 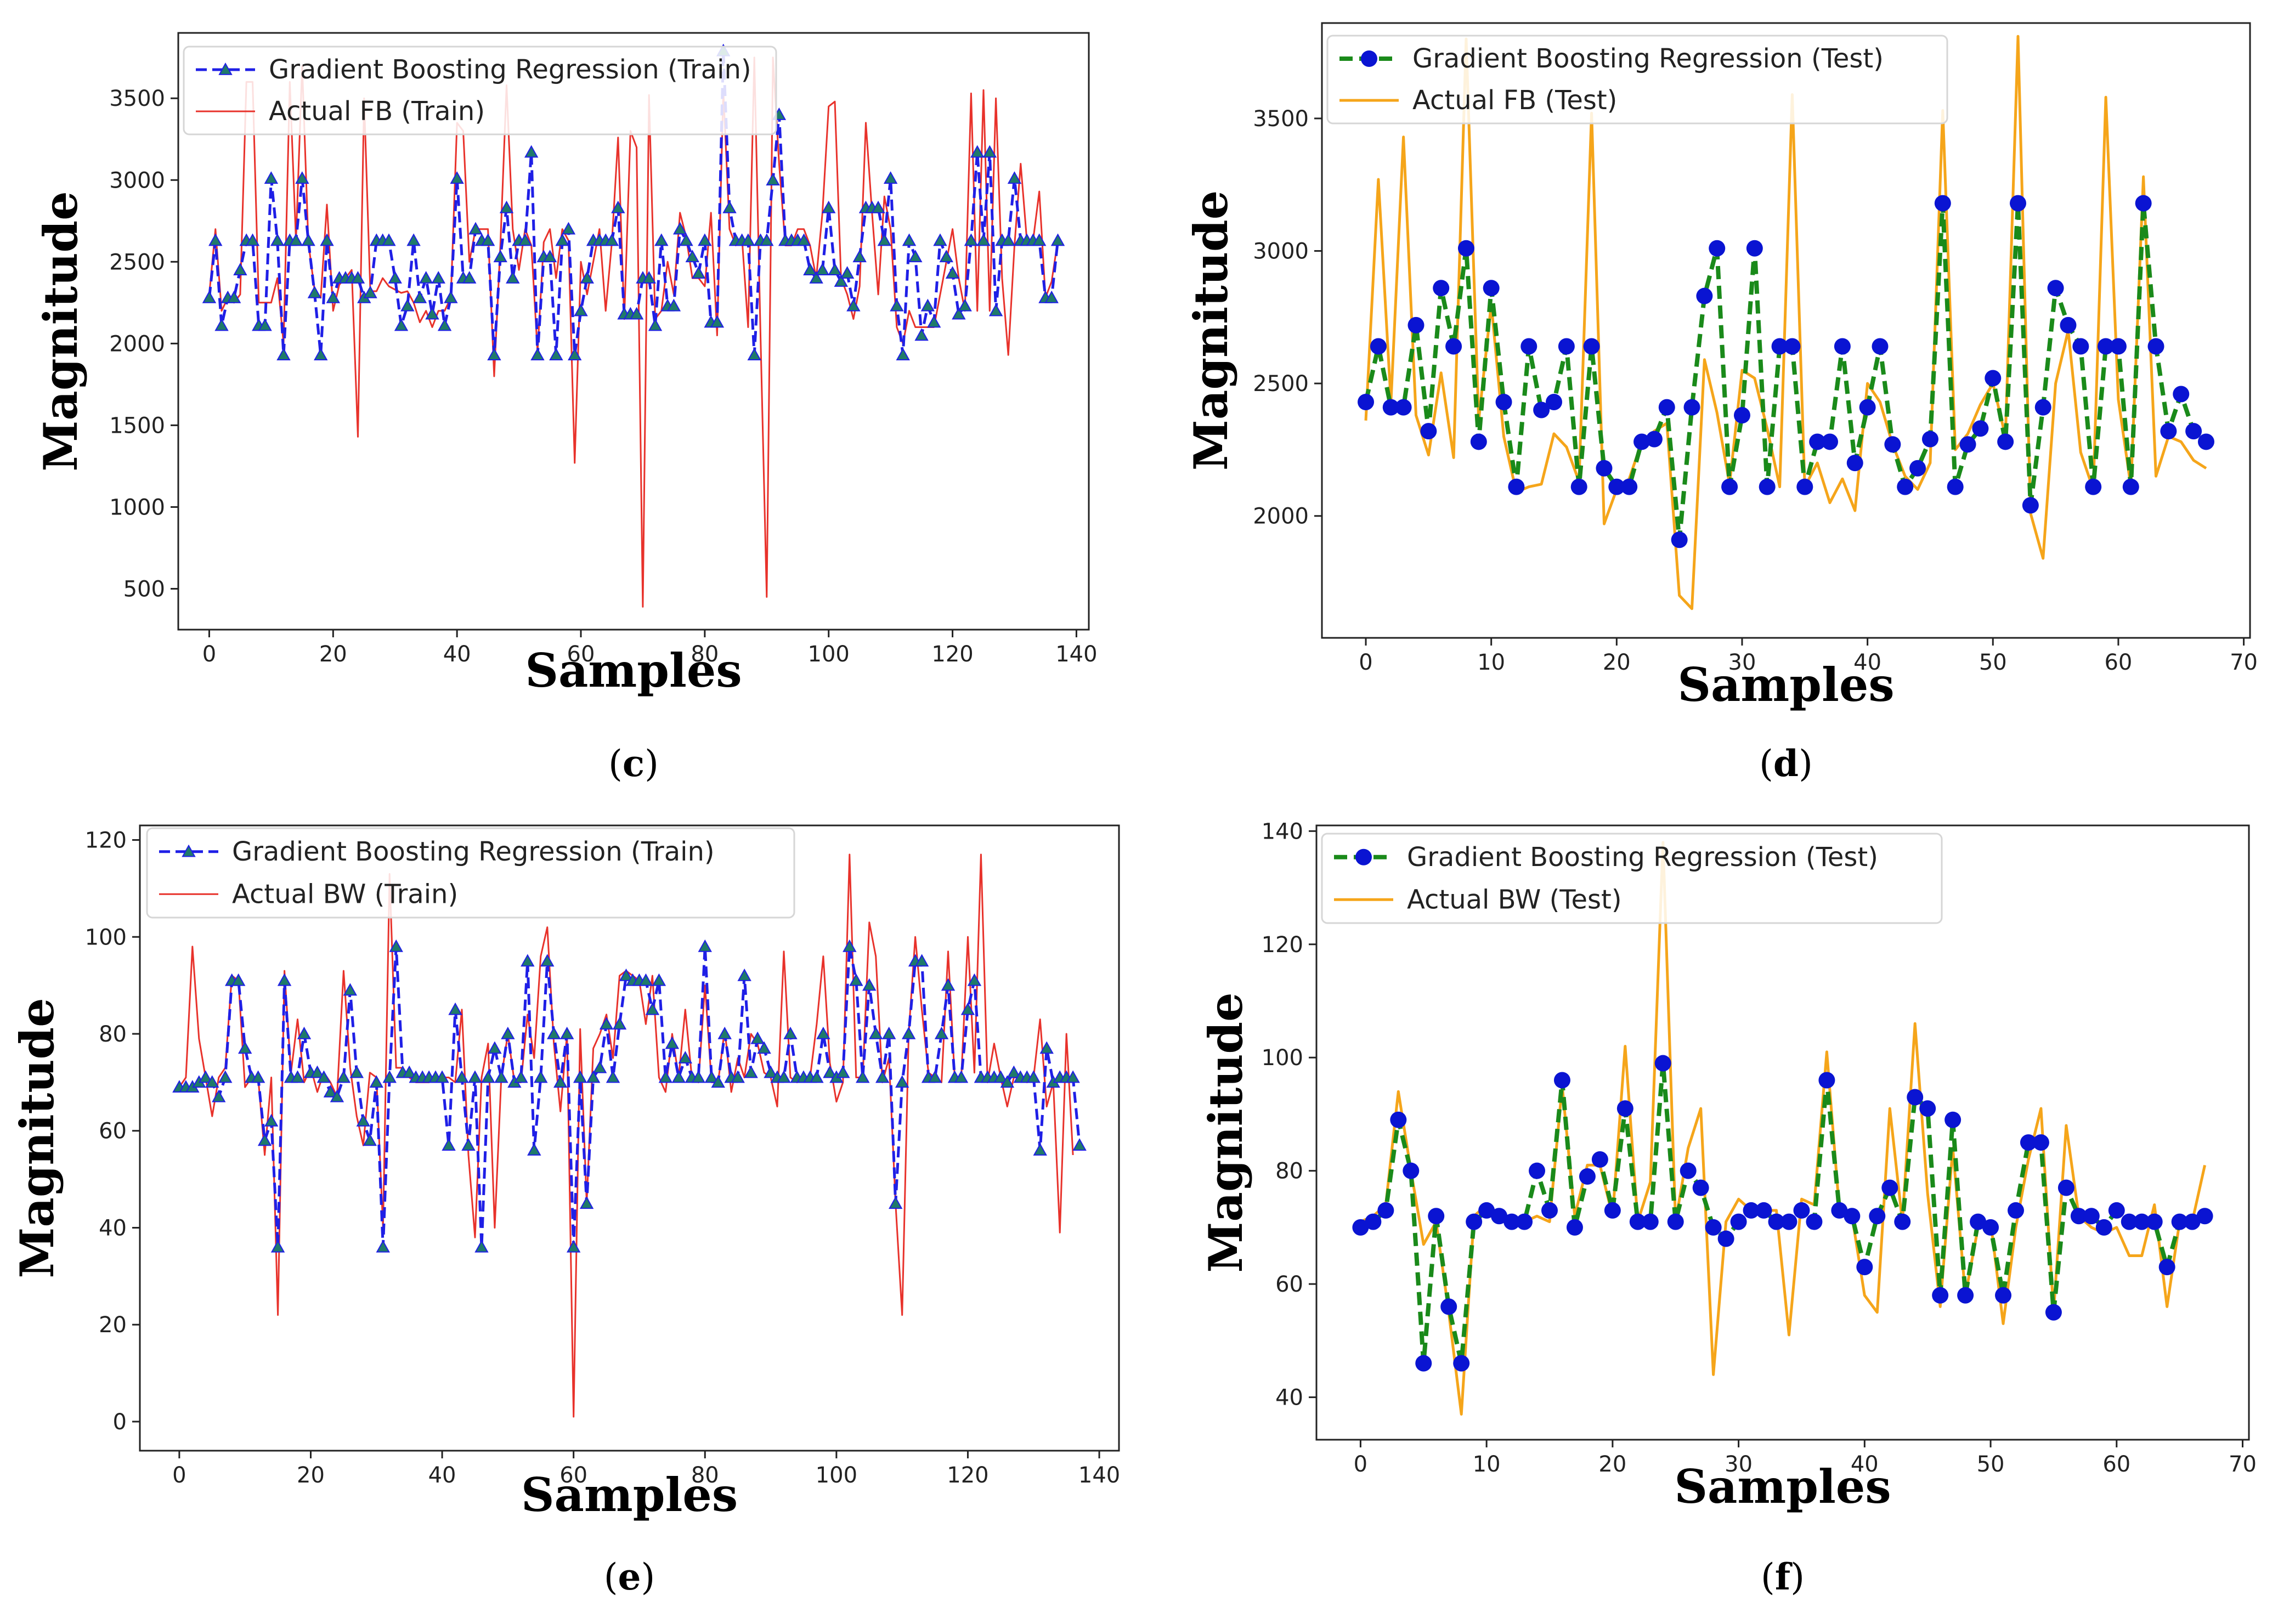 I want to click on y-tick-label: 1000, so click(x=137, y=507).